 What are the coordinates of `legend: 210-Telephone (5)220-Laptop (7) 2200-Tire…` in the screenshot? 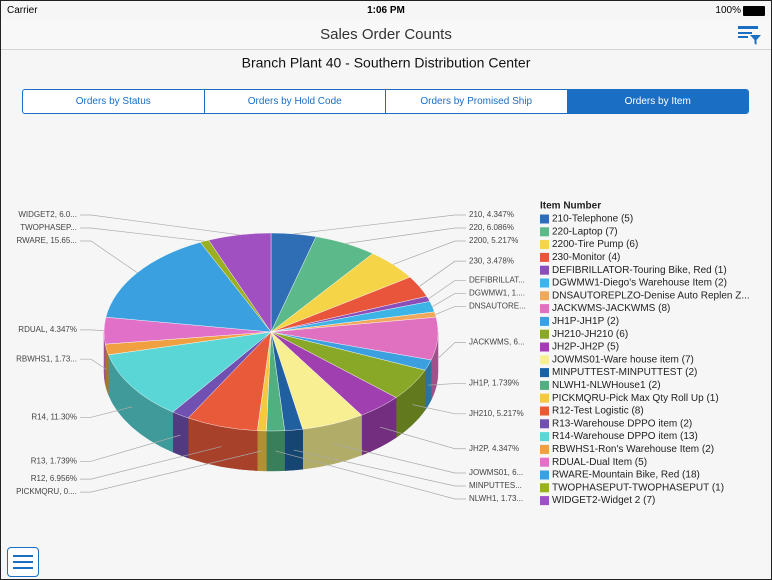 It's located at (645, 360).